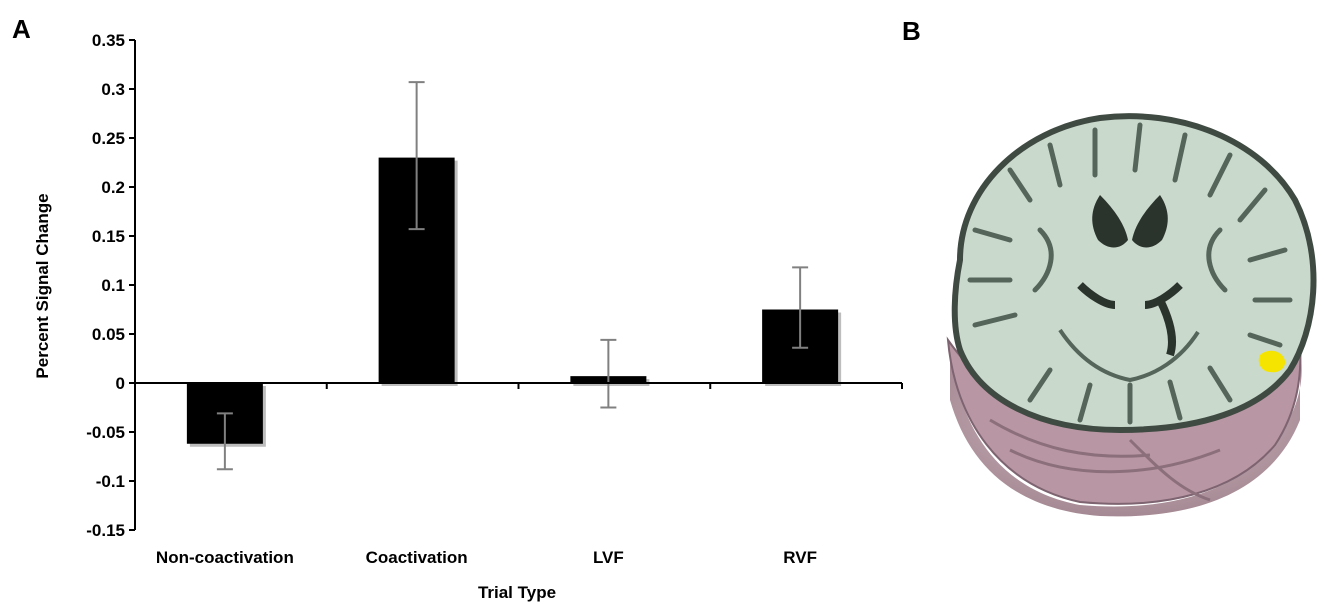  Describe the element at coordinates (417, 557) in the screenshot. I see `x-tick-label: Coactivation` at that location.